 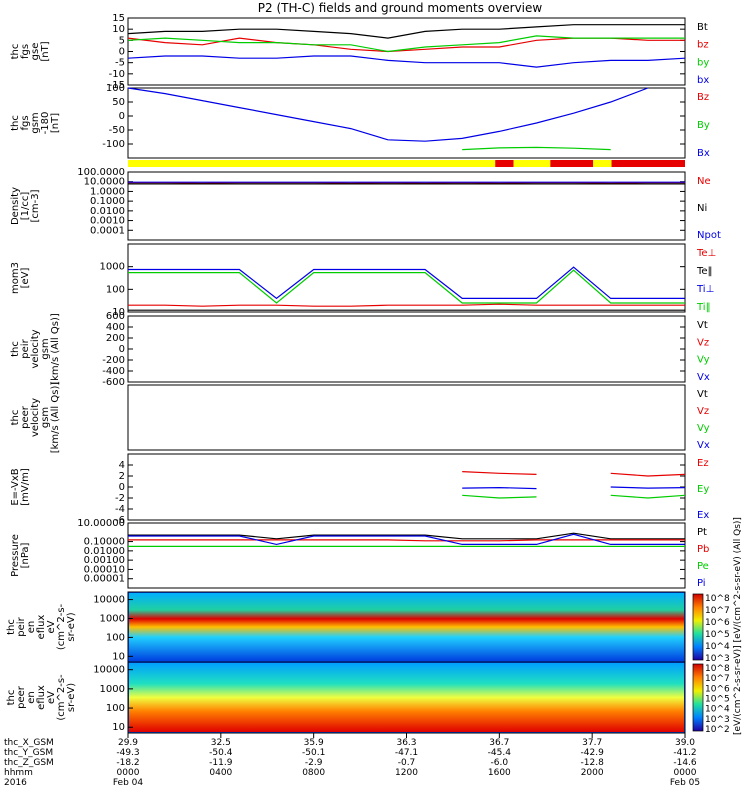 I want to click on legend-entry: Npot, so click(x=709, y=235).